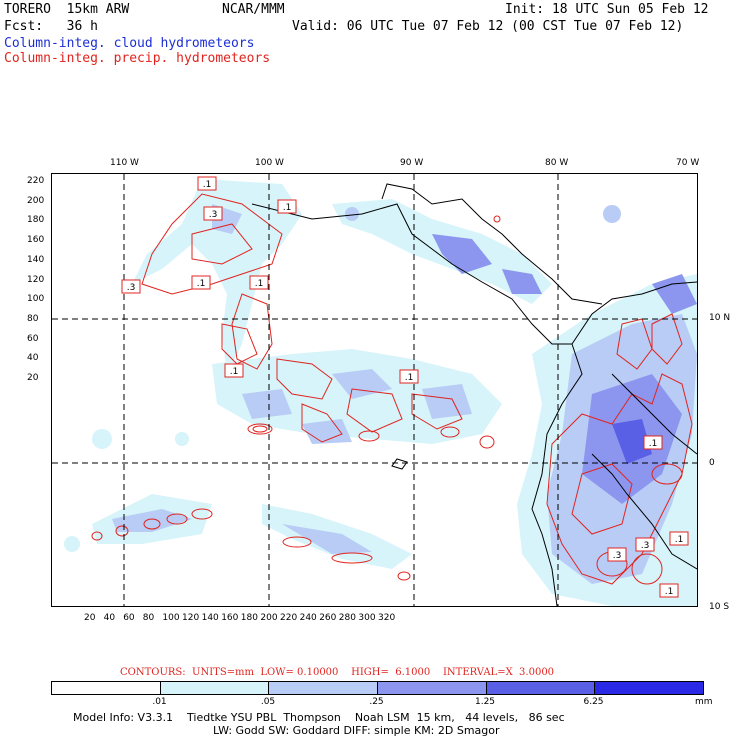 The width and height of the screenshot is (740, 740). Describe the element at coordinates (367, 618) in the screenshot. I see `x-tick-label: 300` at that location.